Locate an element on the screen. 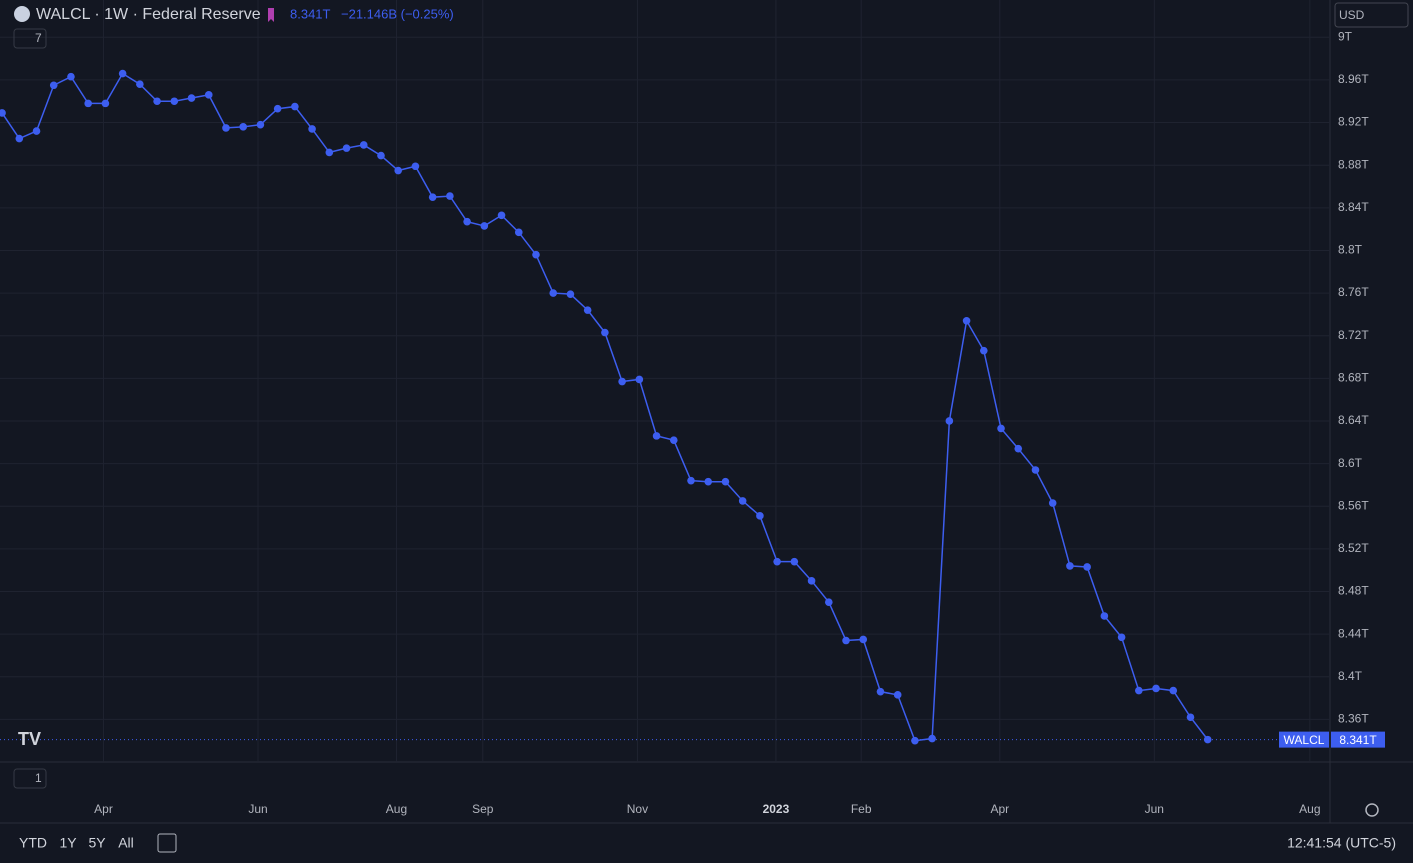 Image resolution: width=1413 pixels, height=863 pixels. currency-select is located at coordinates (1371, 15).